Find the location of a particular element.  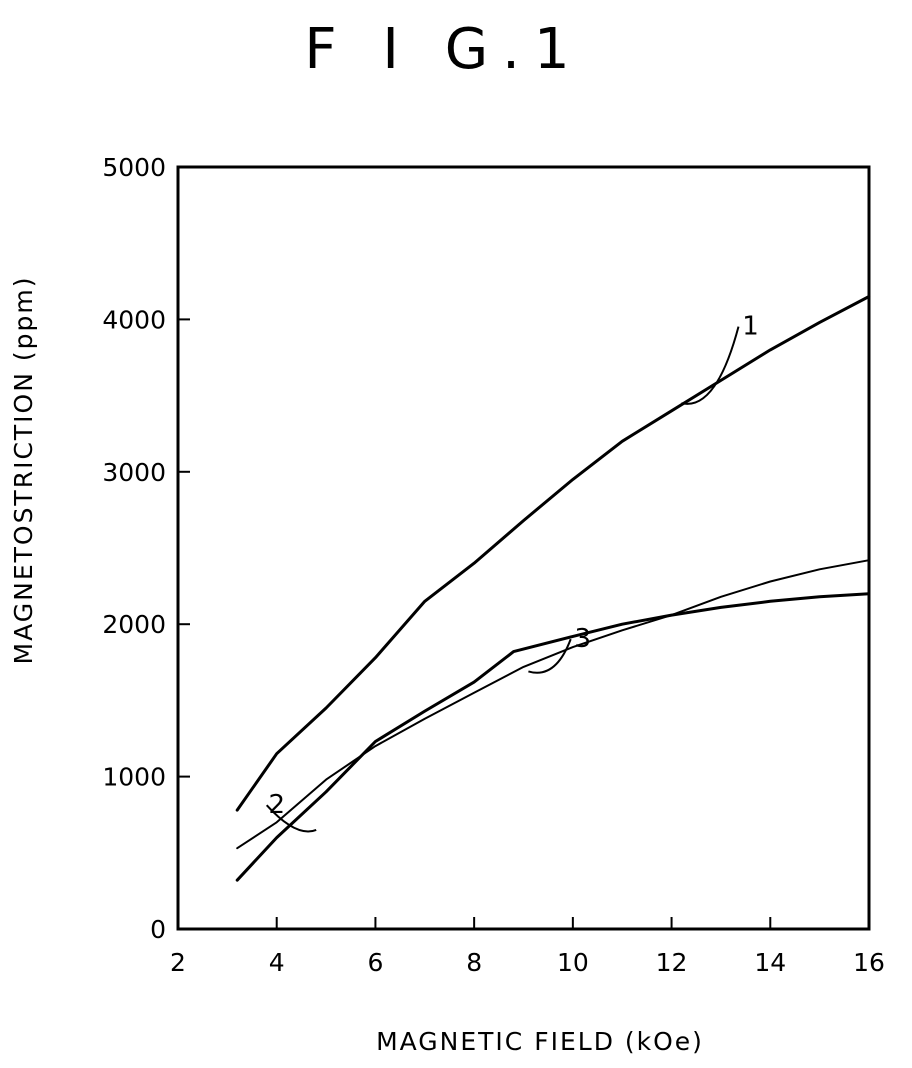

x-axis-ticks: 2 4 6 8 10 12 14 16 is located at coordinates (527, 947).